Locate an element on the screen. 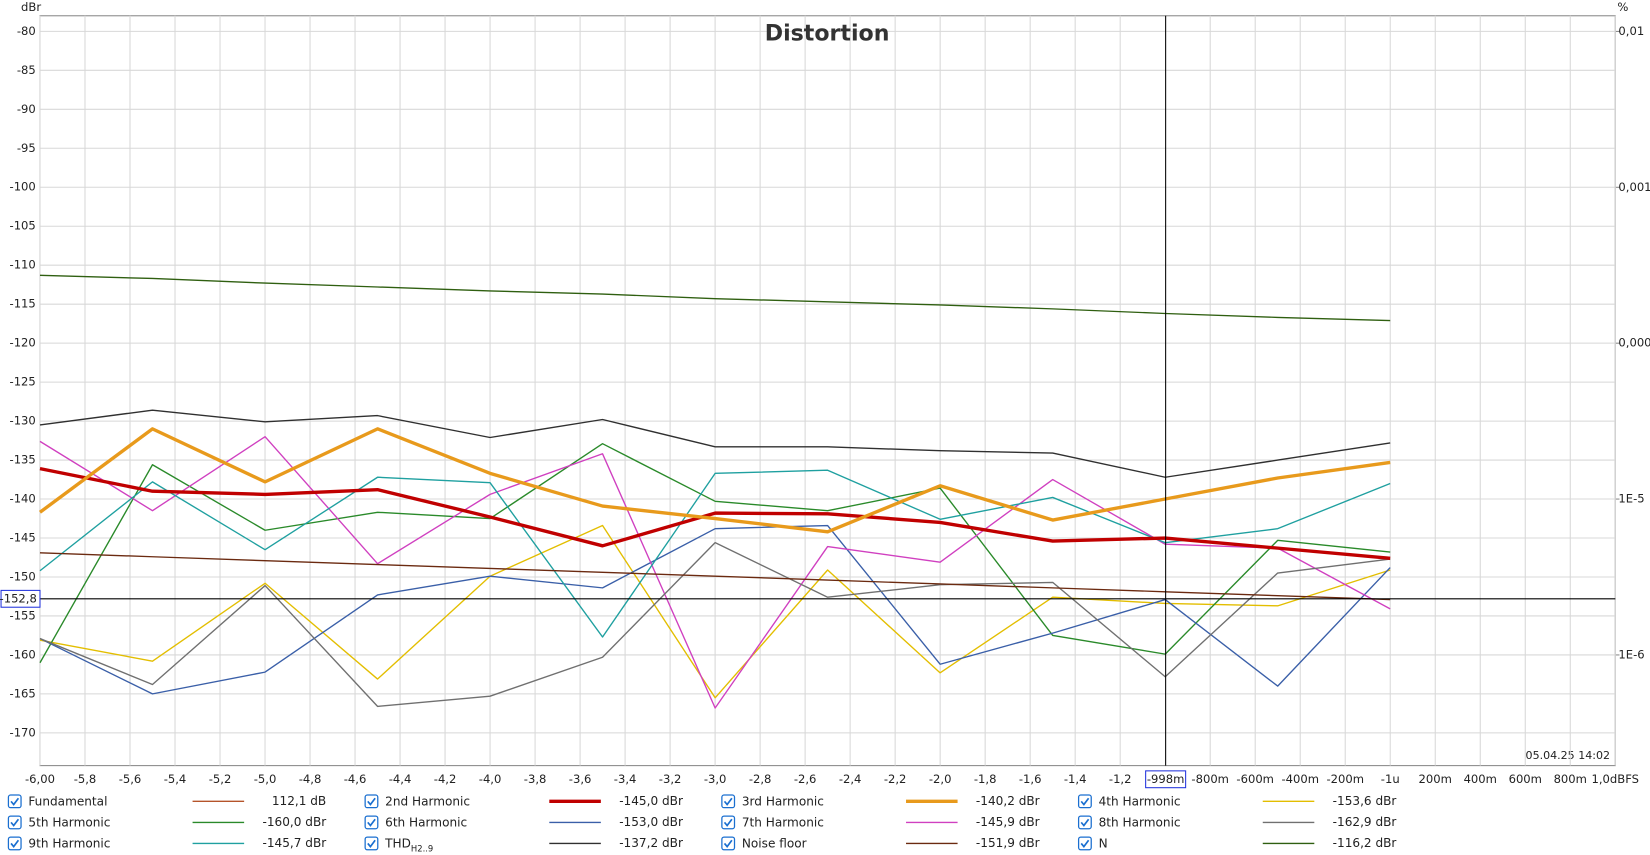  y-tick-label: -145 is located at coordinates (23, 538).